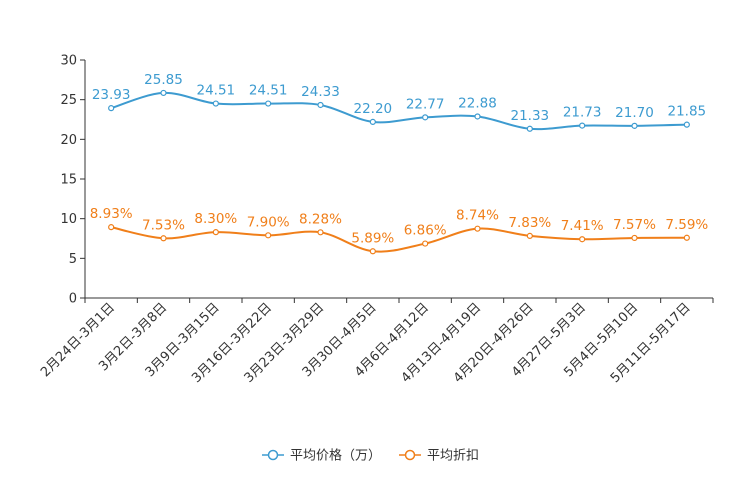 The width and height of the screenshot is (744, 496). Describe the element at coordinates (582, 113) in the screenshot. I see `price-data-label: 21.73` at that location.